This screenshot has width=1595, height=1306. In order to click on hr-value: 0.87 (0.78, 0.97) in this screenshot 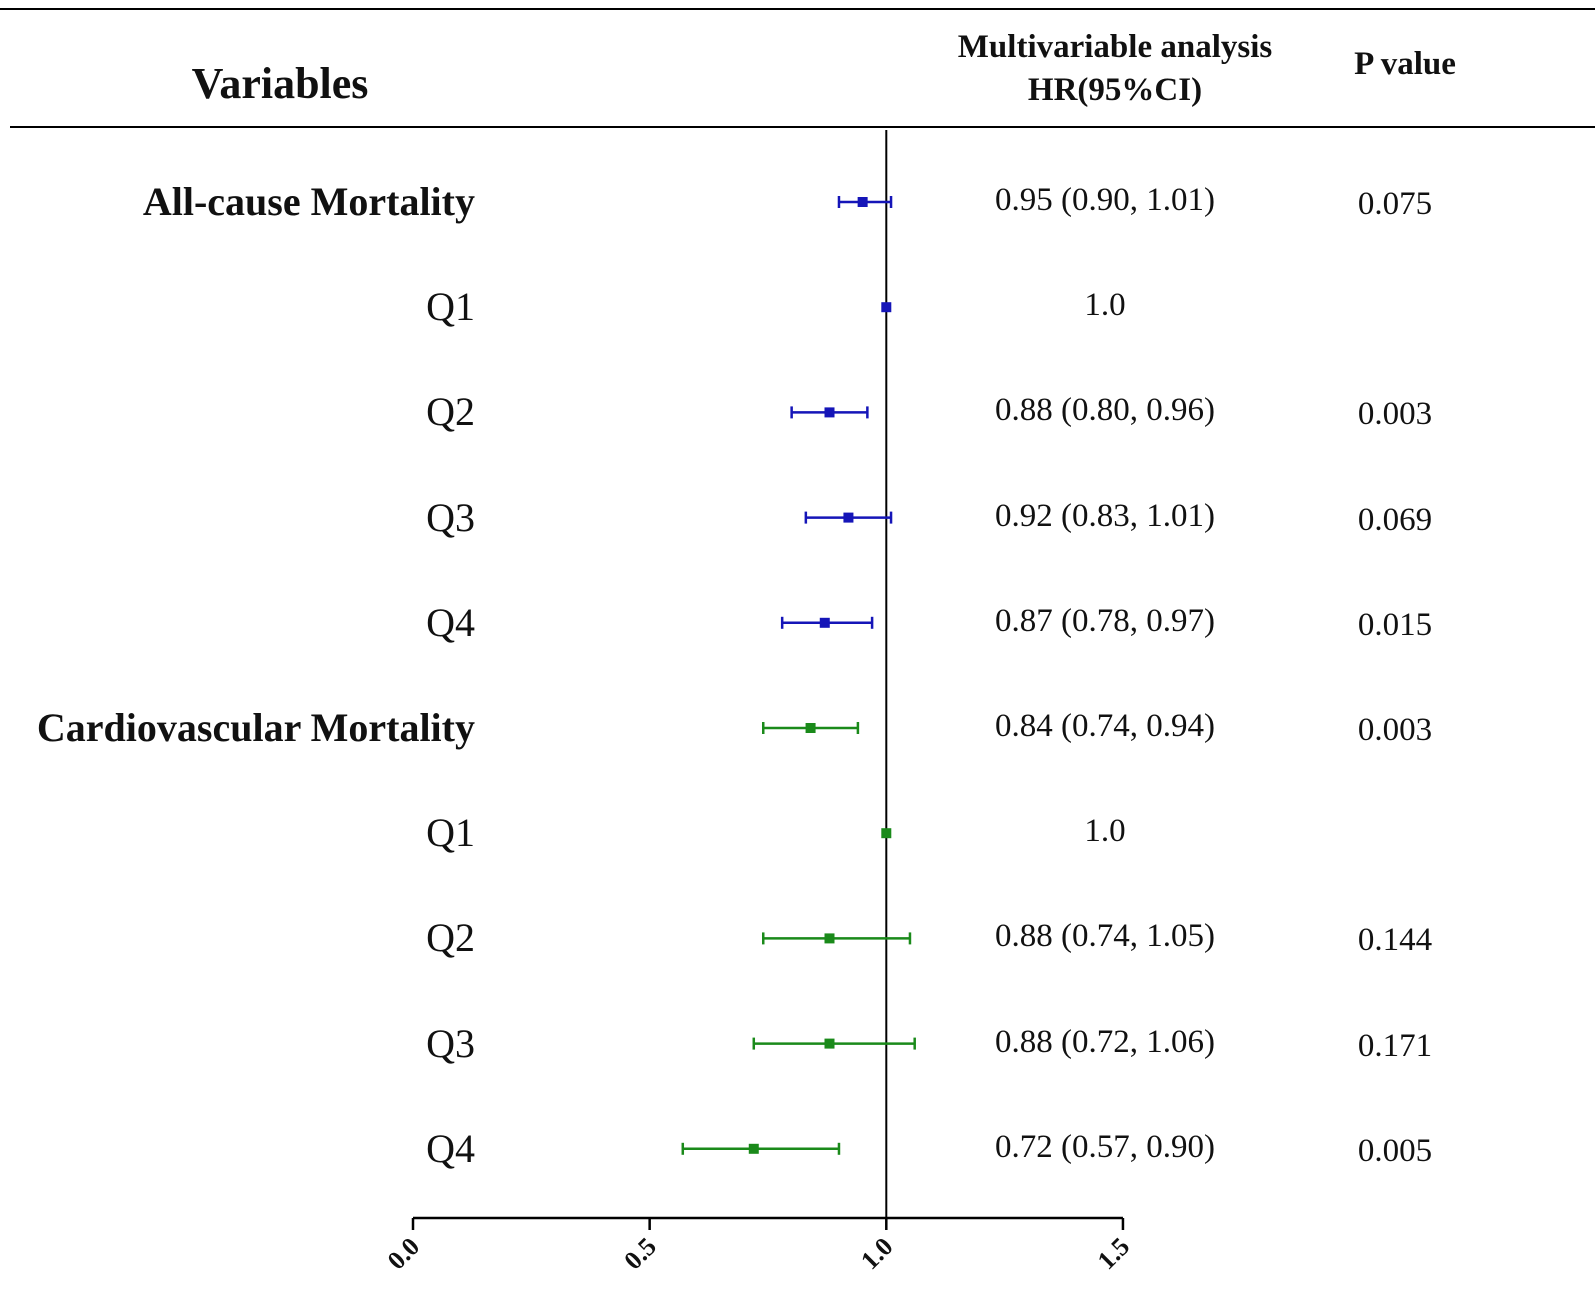, I will do `click(1105, 620)`.